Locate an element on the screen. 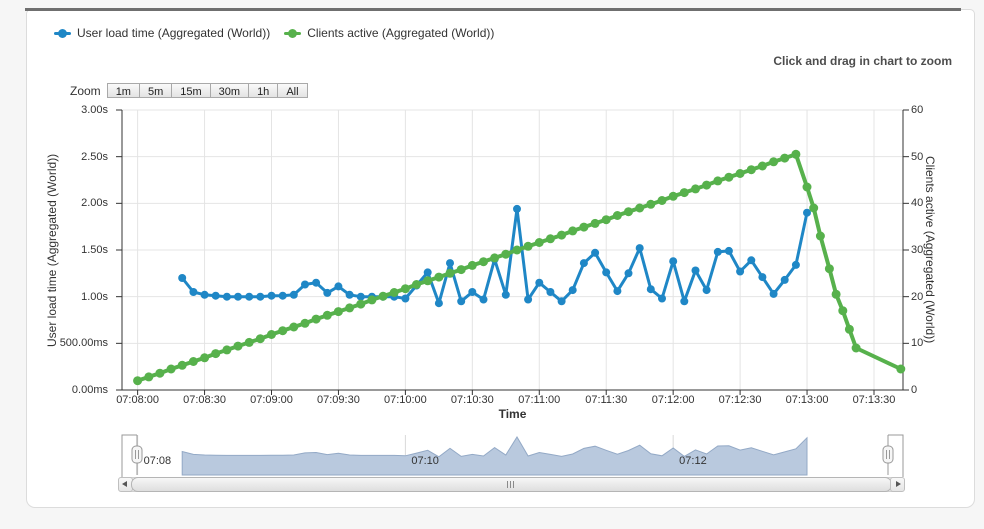 This screenshot has height=529, width=984. right-tick-label: 40 is located at coordinates (917, 203).